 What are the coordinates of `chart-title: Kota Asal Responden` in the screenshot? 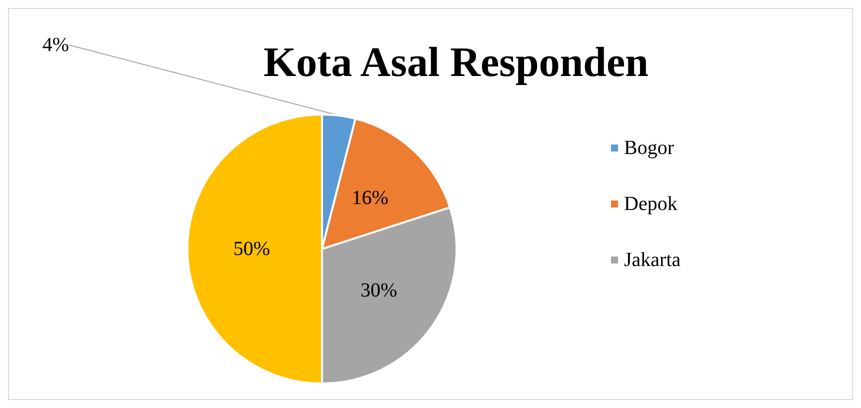 It's located at (456, 63).